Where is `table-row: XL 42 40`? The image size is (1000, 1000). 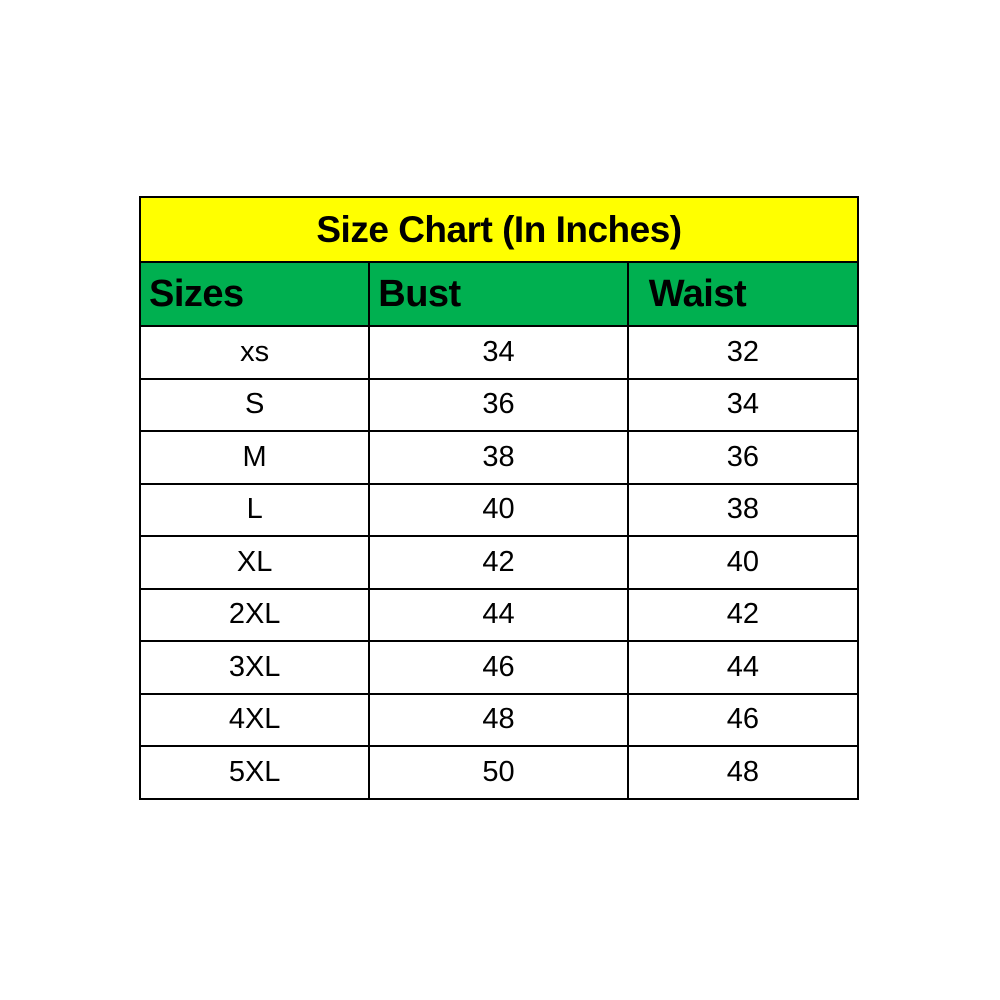
table-row: XL 42 40 is located at coordinates (499, 562).